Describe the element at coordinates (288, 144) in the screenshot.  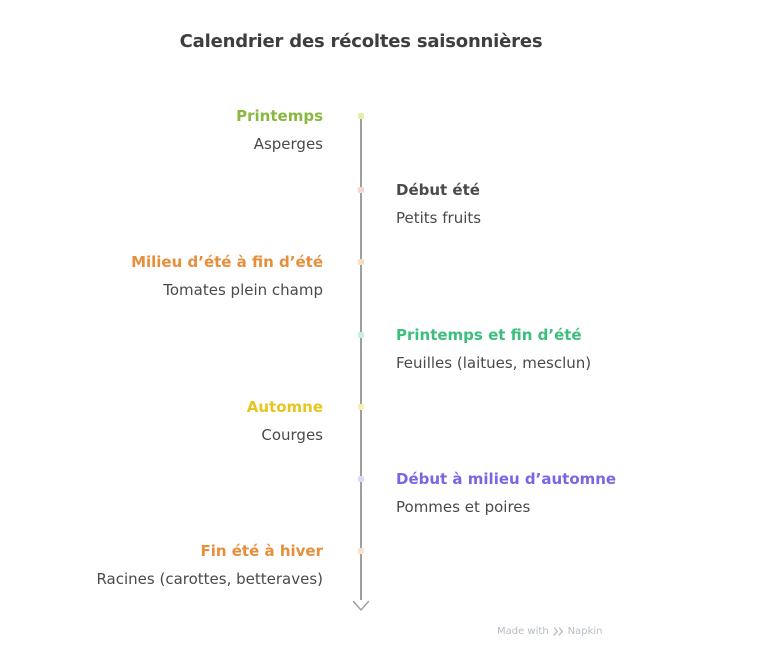
I see `item-label: Asperges` at that location.